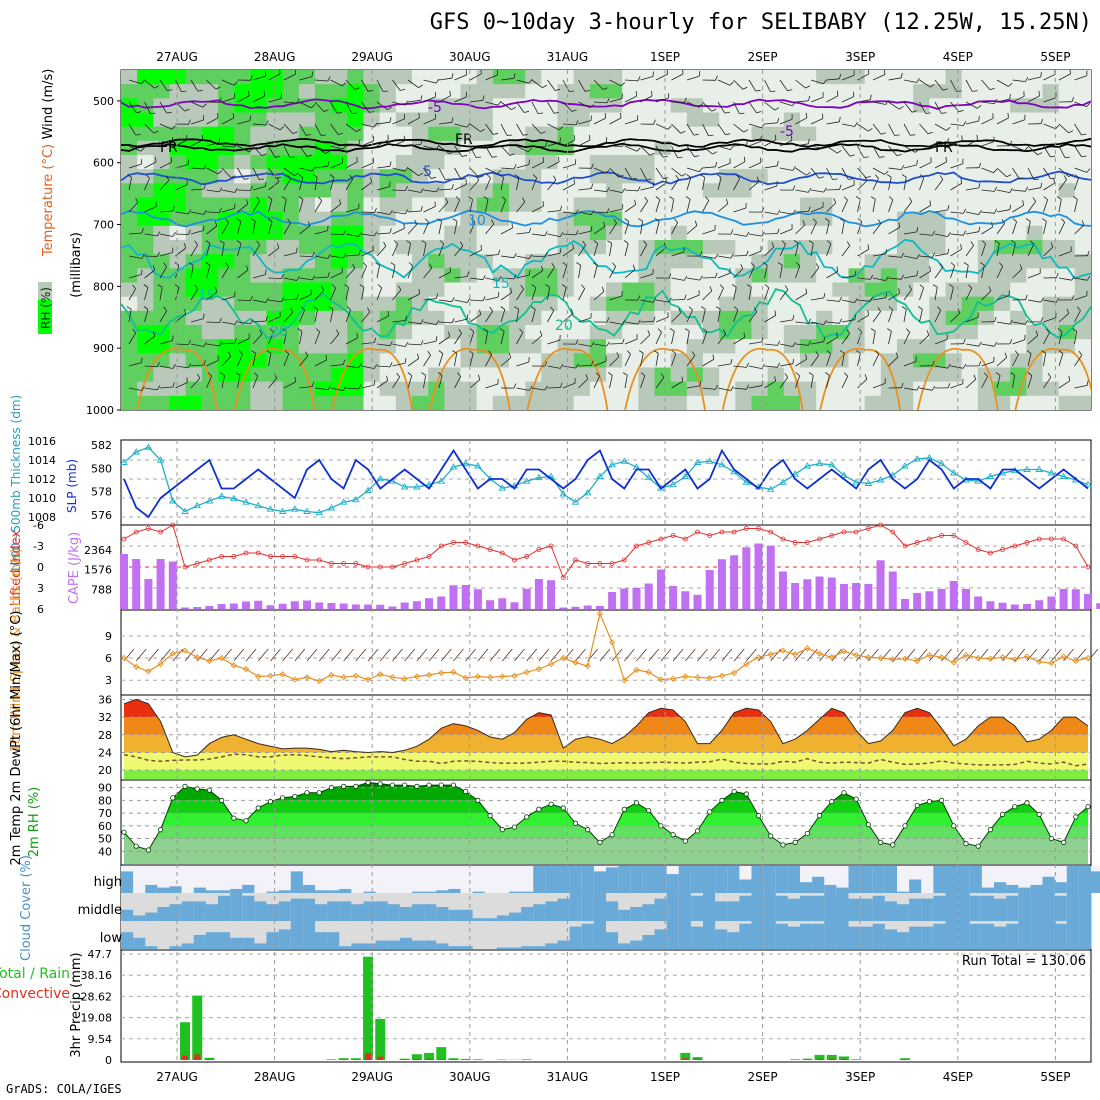 The width and height of the screenshot is (1100, 1100). What do you see at coordinates (103, 286) in the screenshot?
I see `pressure-tick: 800` at bounding box center [103, 286].